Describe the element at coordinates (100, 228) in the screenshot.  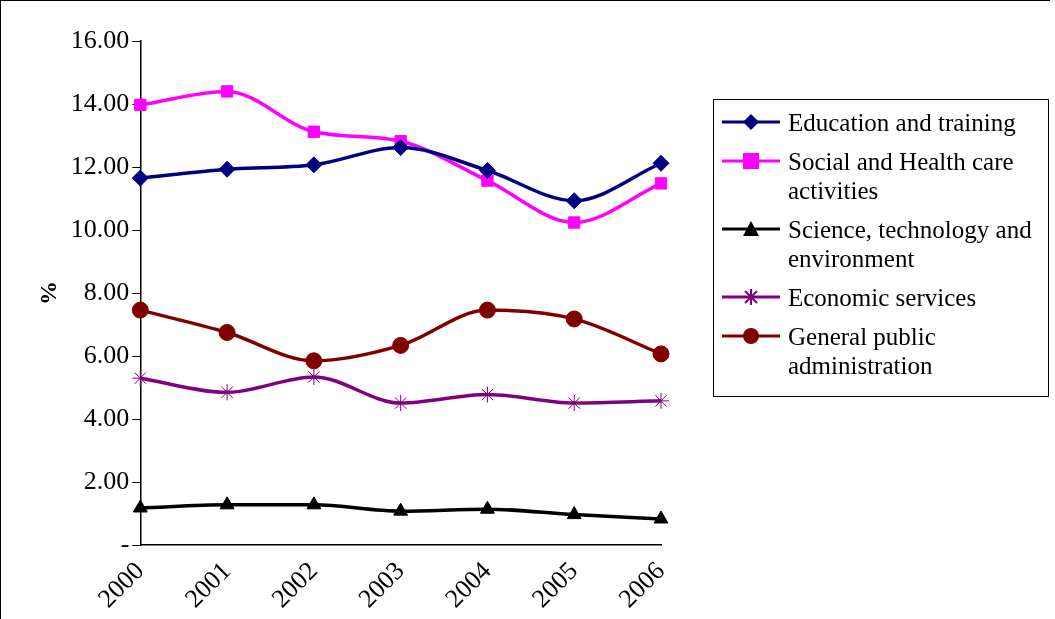
I see `y-tick-label: 10.00` at that location.